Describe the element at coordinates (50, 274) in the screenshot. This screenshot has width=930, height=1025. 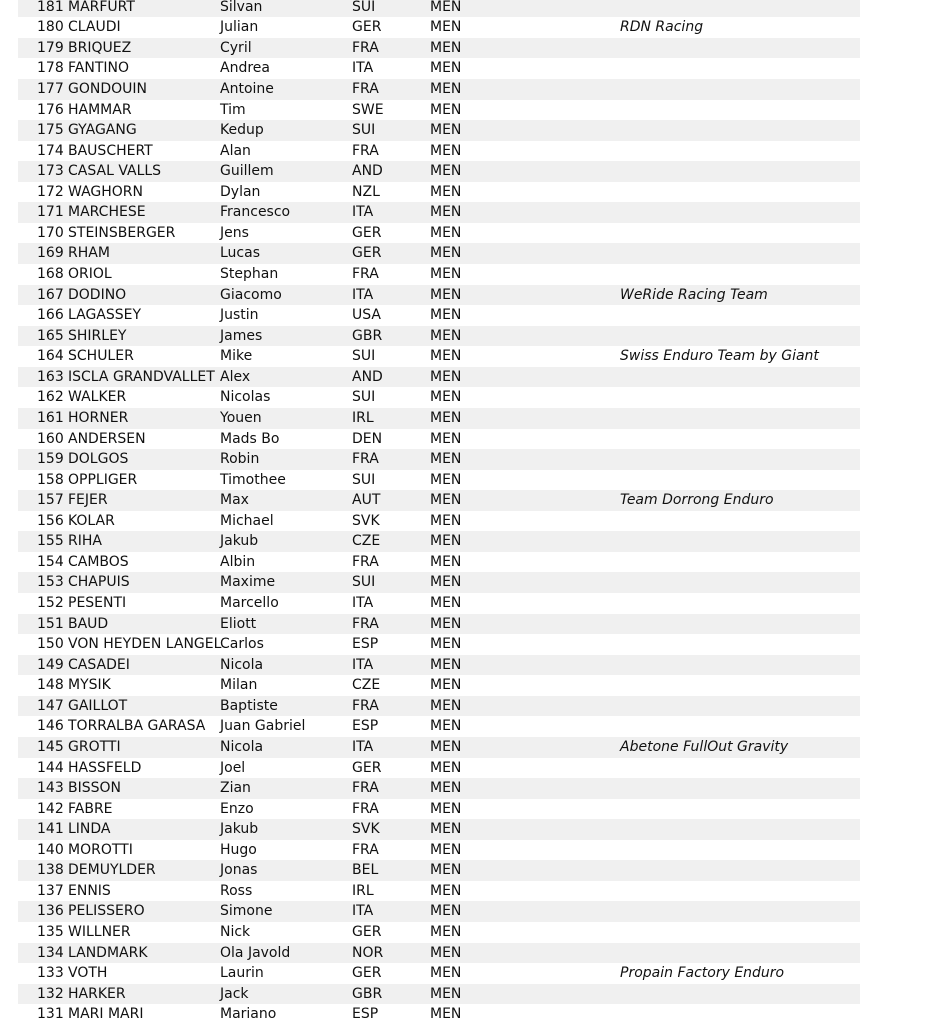
I see `bib-number: 168` at that location.